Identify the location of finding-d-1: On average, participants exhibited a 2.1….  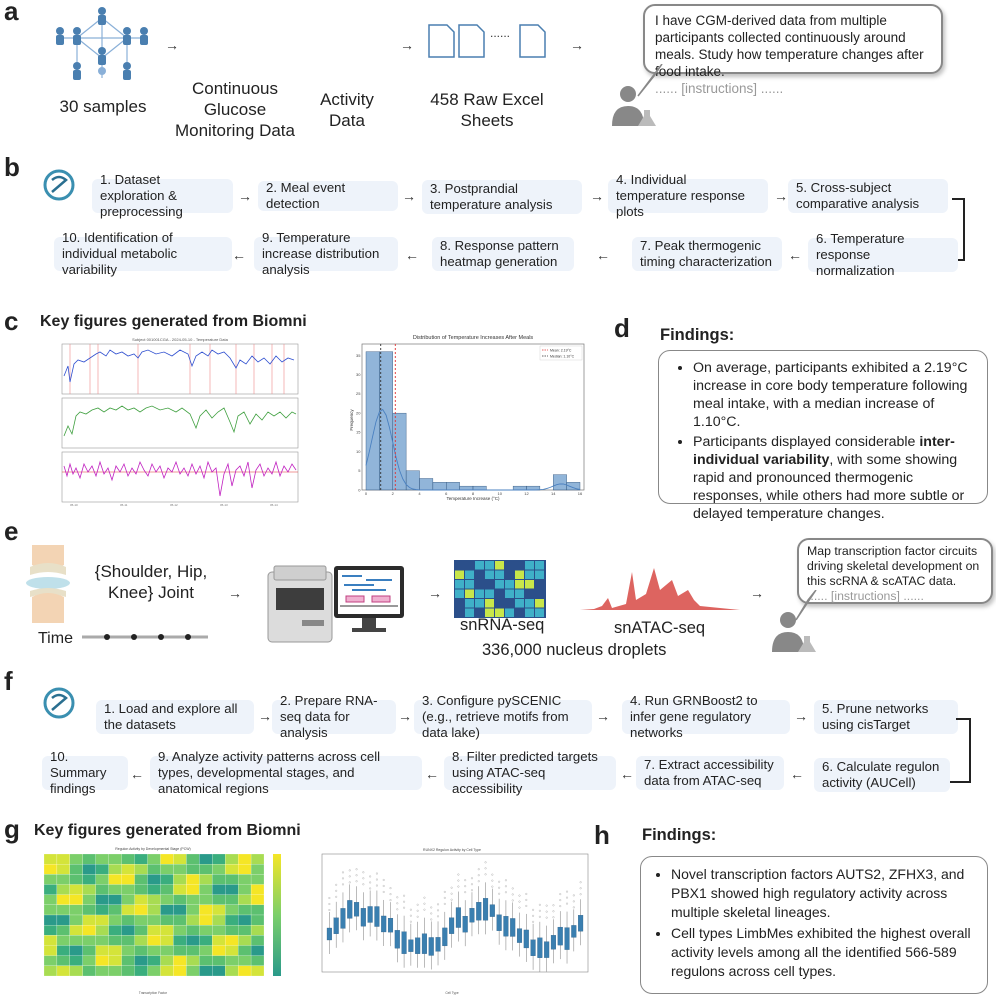
(834, 395).